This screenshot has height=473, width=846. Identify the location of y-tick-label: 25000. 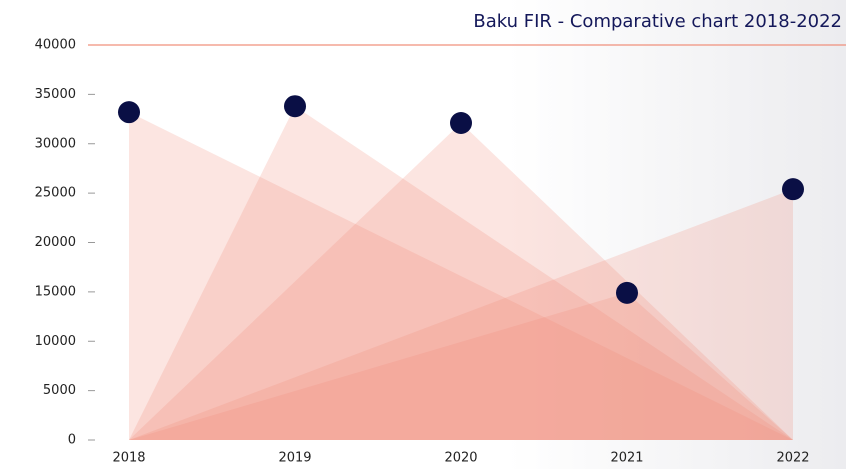
(55, 193).